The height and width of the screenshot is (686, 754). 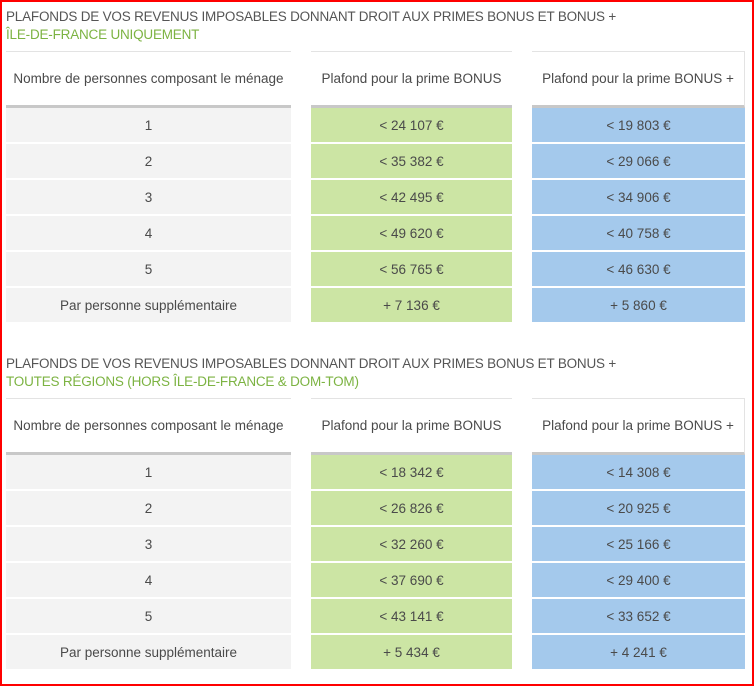 I want to click on table-cell-bonus-plus: < 19 803 €, so click(x=638, y=125).